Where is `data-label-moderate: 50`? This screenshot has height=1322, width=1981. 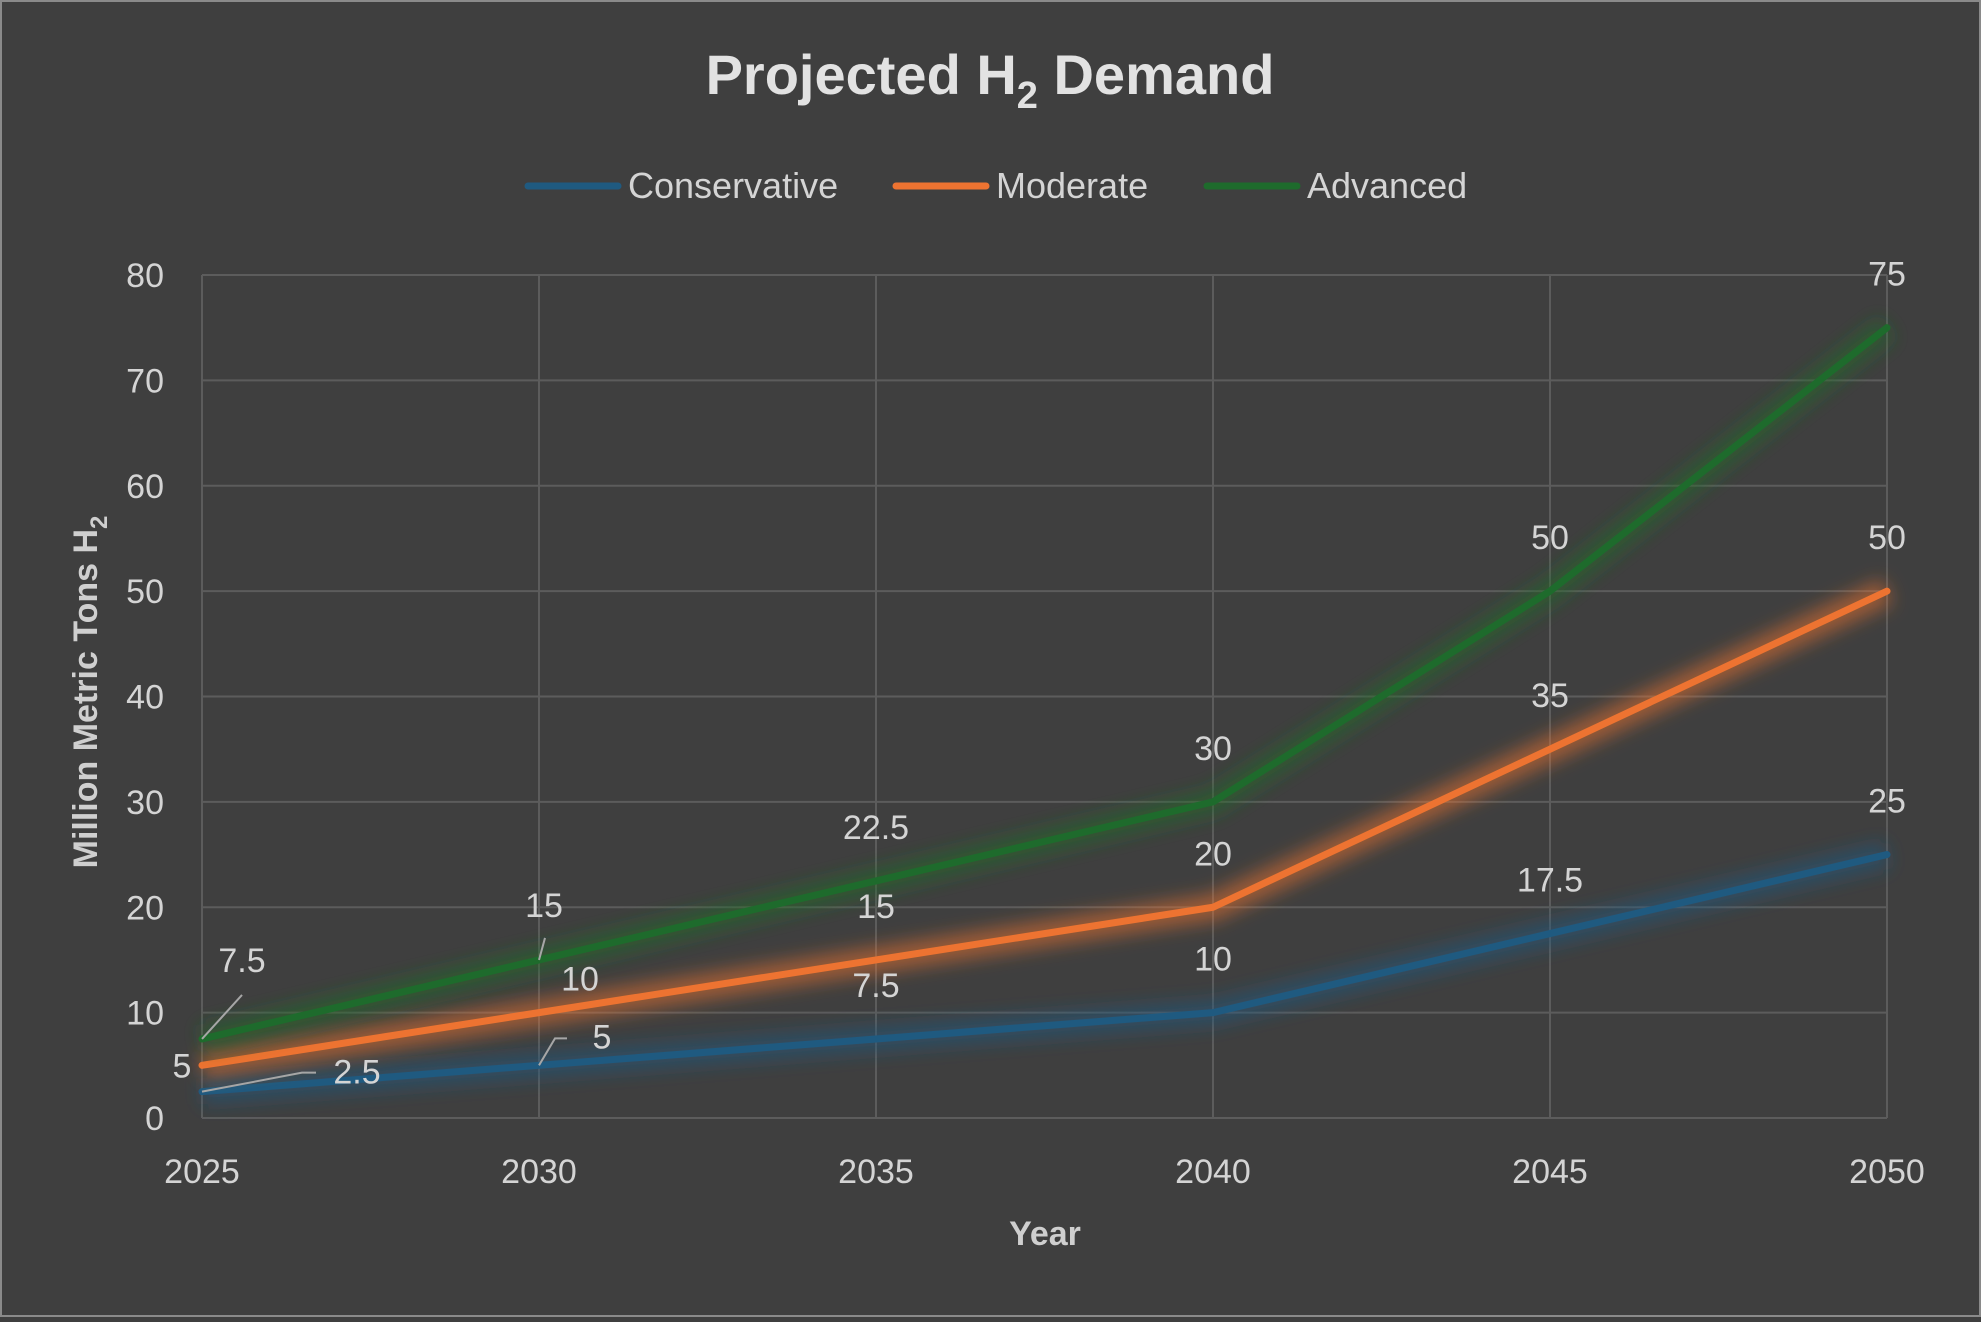 data-label-moderate: 50 is located at coordinates (1887, 538).